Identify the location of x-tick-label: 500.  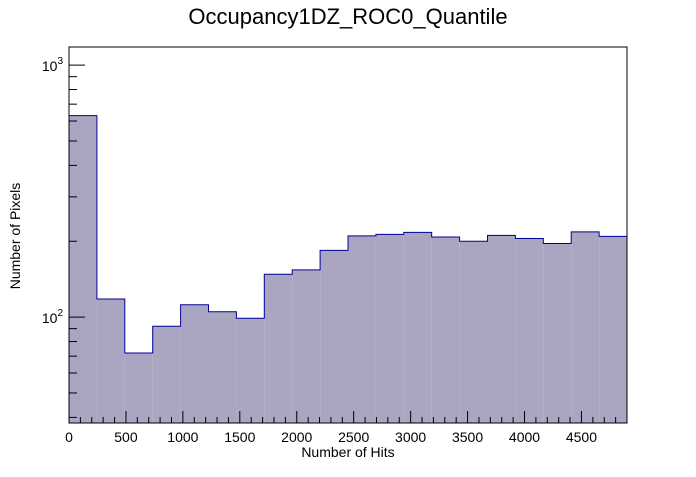
(126, 437).